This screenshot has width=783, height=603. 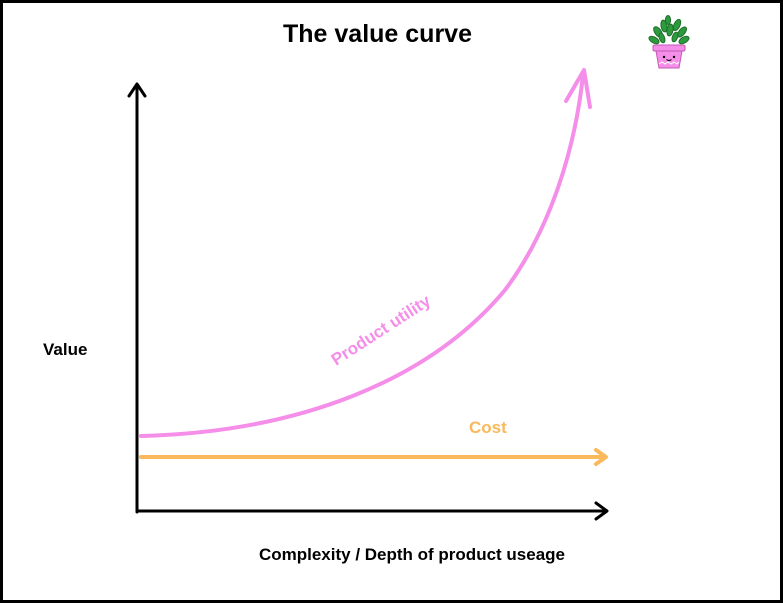 What do you see at coordinates (137, 298) in the screenshot?
I see `y-axis` at bounding box center [137, 298].